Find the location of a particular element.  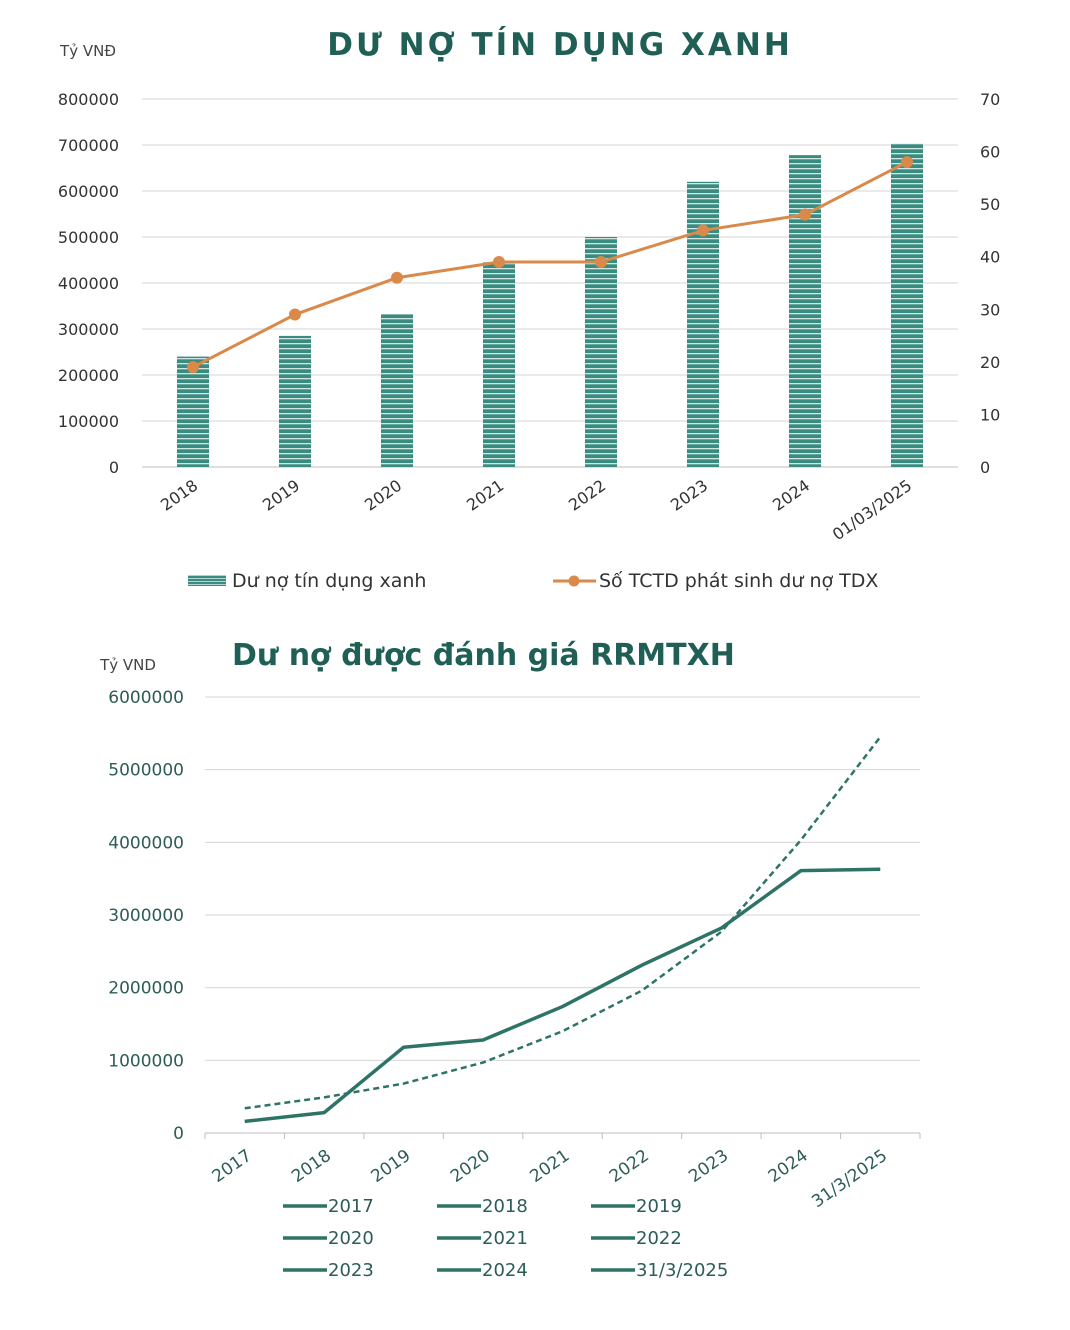

chart1-y-tick-label: 500000 is located at coordinates (88, 237).